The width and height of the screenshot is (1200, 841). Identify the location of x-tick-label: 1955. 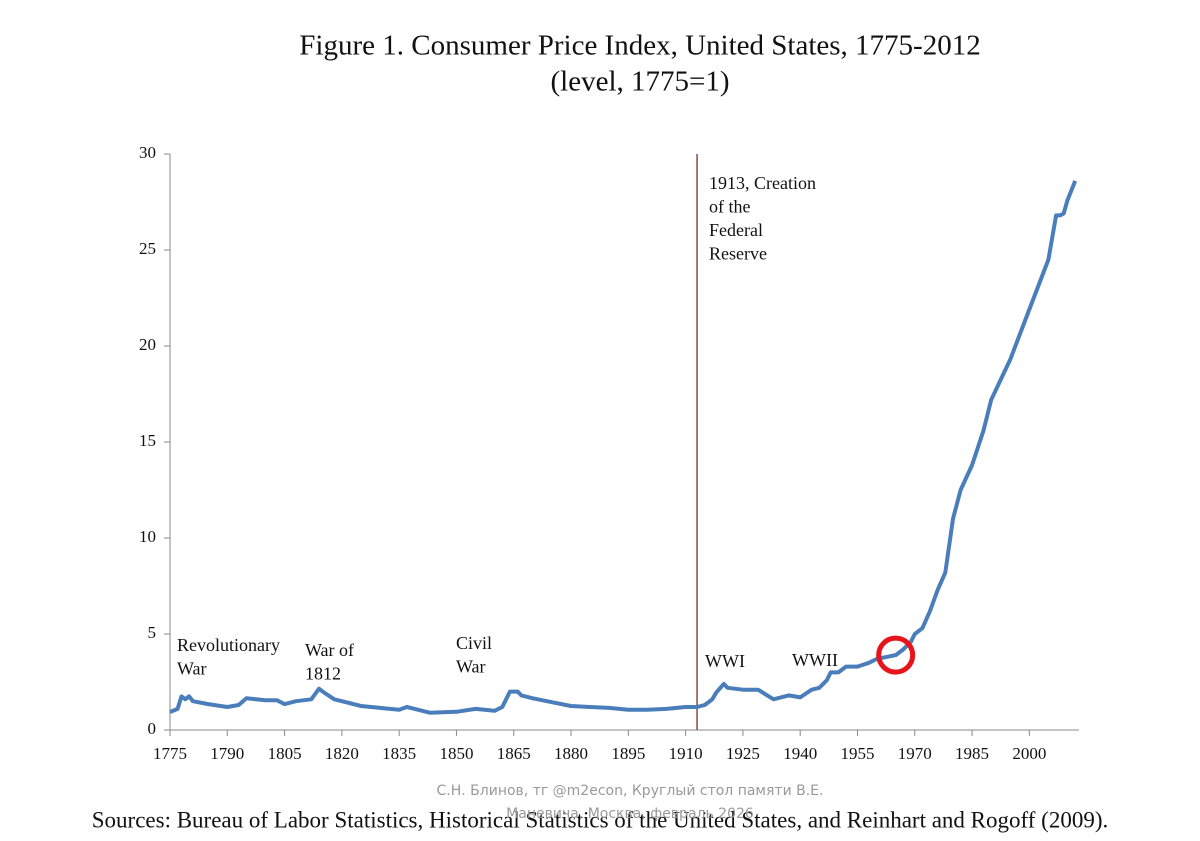
(857, 753).